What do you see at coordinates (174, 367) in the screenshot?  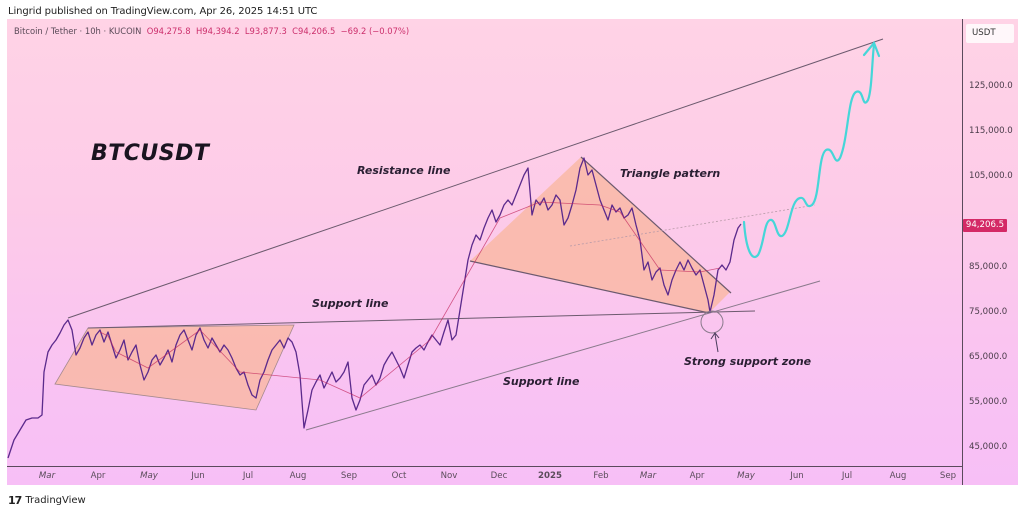 I see `range-pattern` at bounding box center [174, 367].